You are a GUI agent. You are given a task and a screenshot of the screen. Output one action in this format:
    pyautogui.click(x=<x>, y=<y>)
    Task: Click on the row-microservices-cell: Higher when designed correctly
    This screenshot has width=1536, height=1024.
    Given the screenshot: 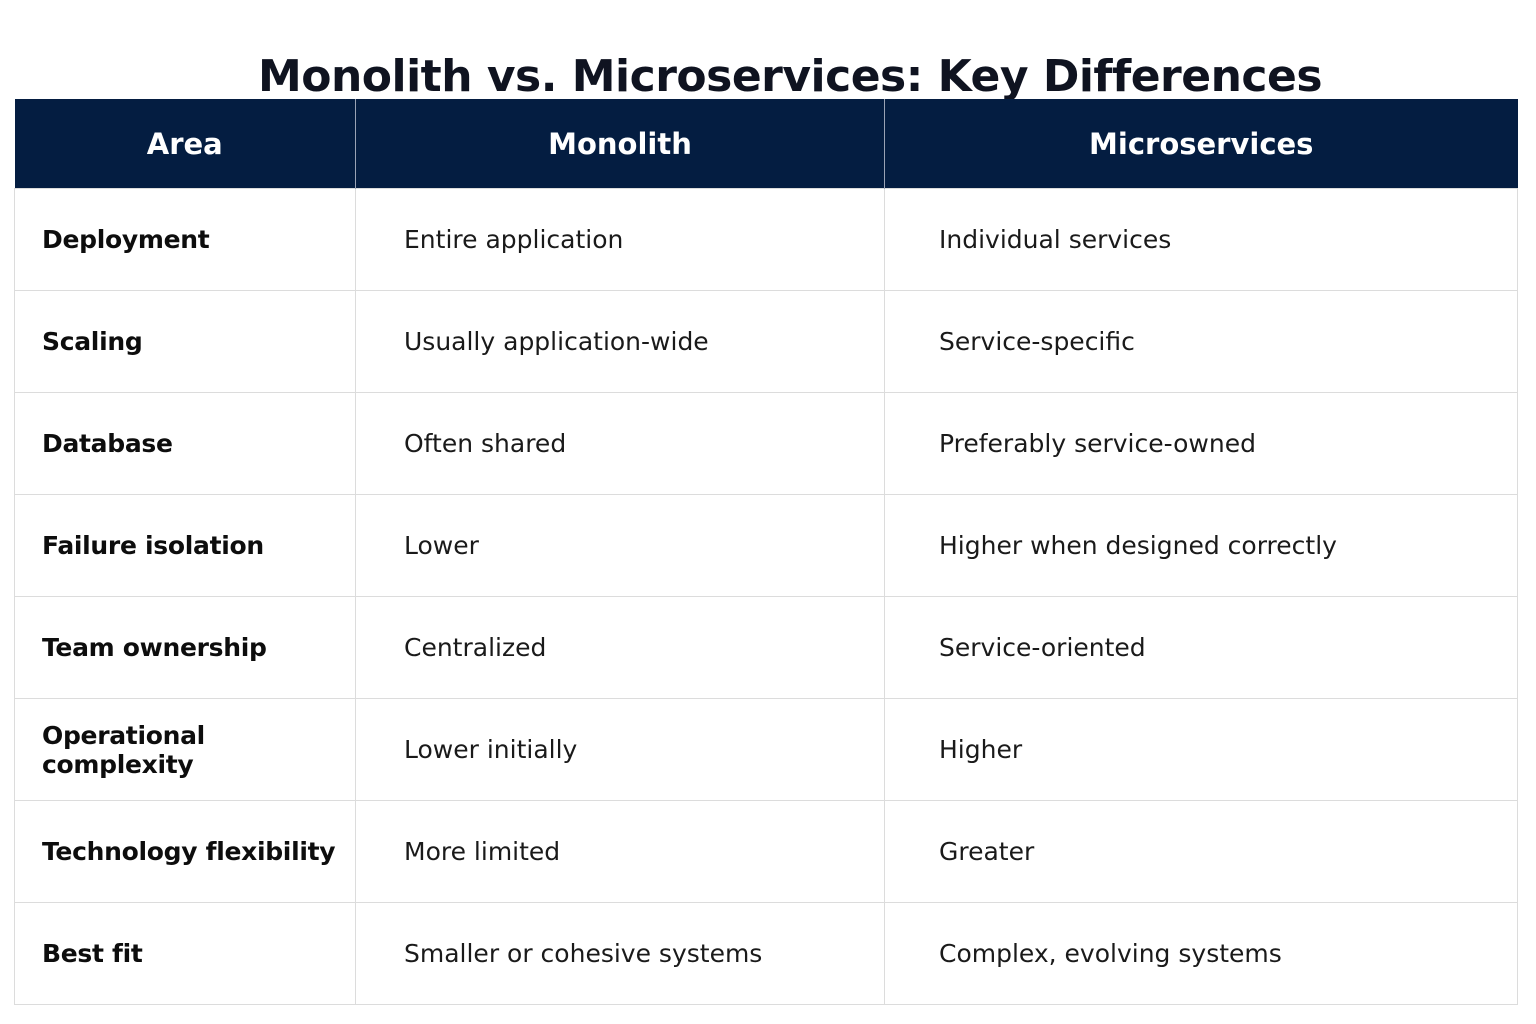 What is the action you would take?
    pyautogui.click(x=1201, y=545)
    